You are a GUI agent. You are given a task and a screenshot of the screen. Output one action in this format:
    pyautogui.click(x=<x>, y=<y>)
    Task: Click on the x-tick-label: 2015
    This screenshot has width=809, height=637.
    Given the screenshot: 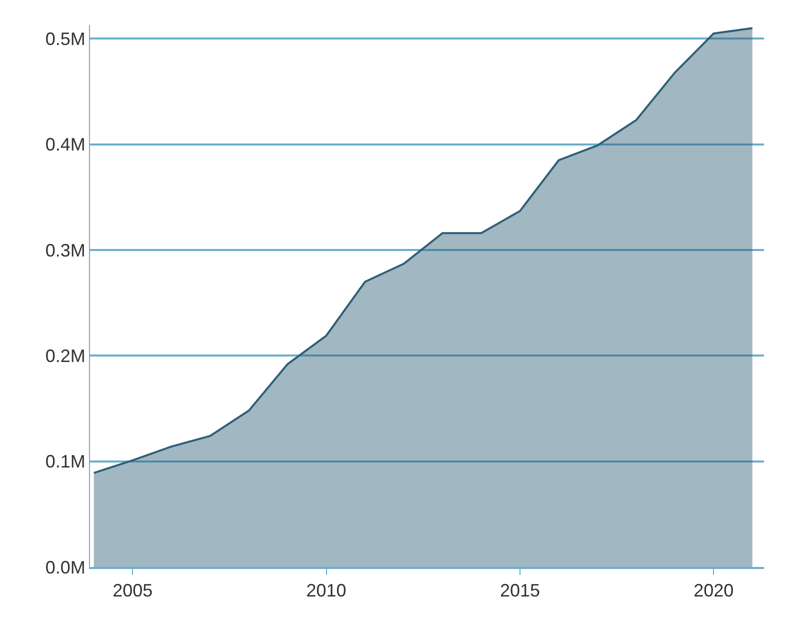 What is the action you would take?
    pyautogui.click(x=520, y=590)
    